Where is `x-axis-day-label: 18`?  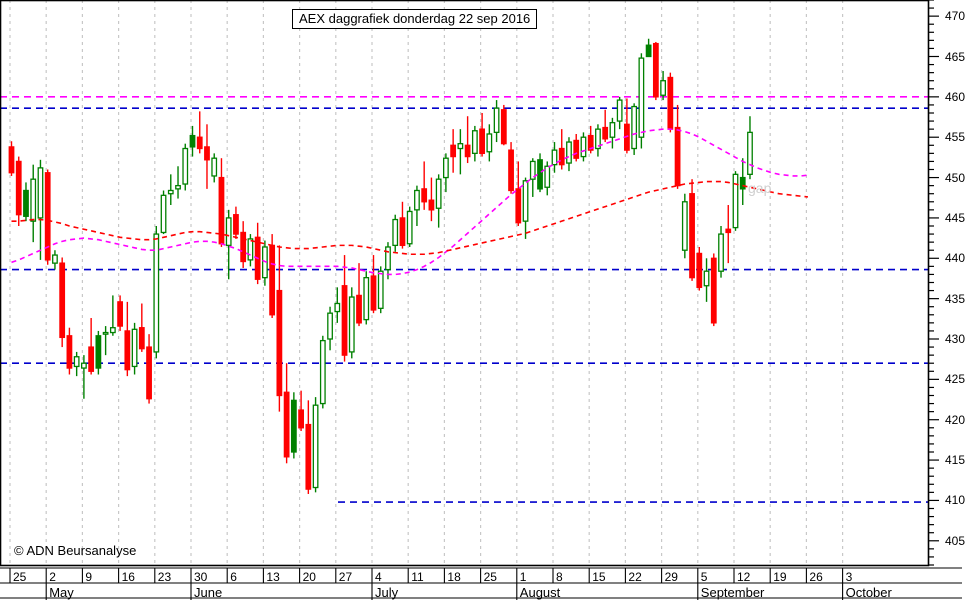 x-axis-day-label: 18 is located at coordinates (454, 577).